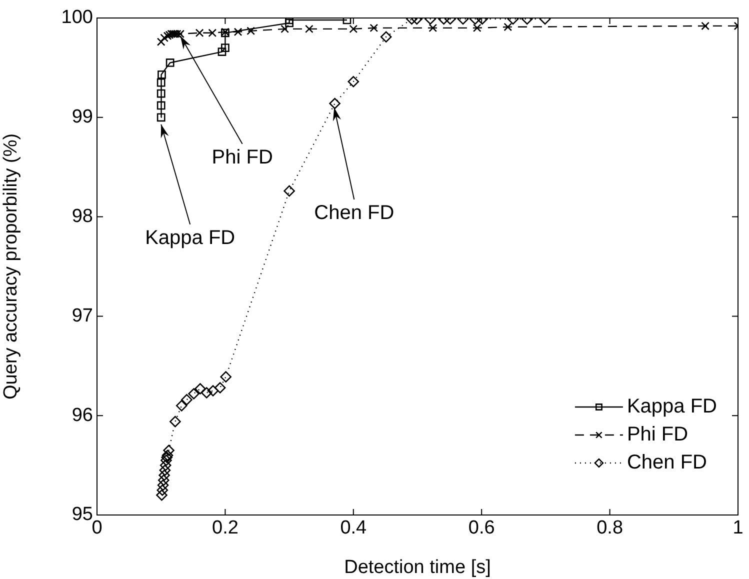 The height and width of the screenshot is (579, 749). What do you see at coordinates (82, 217) in the screenshot?
I see `y-tick-label: 98` at bounding box center [82, 217].